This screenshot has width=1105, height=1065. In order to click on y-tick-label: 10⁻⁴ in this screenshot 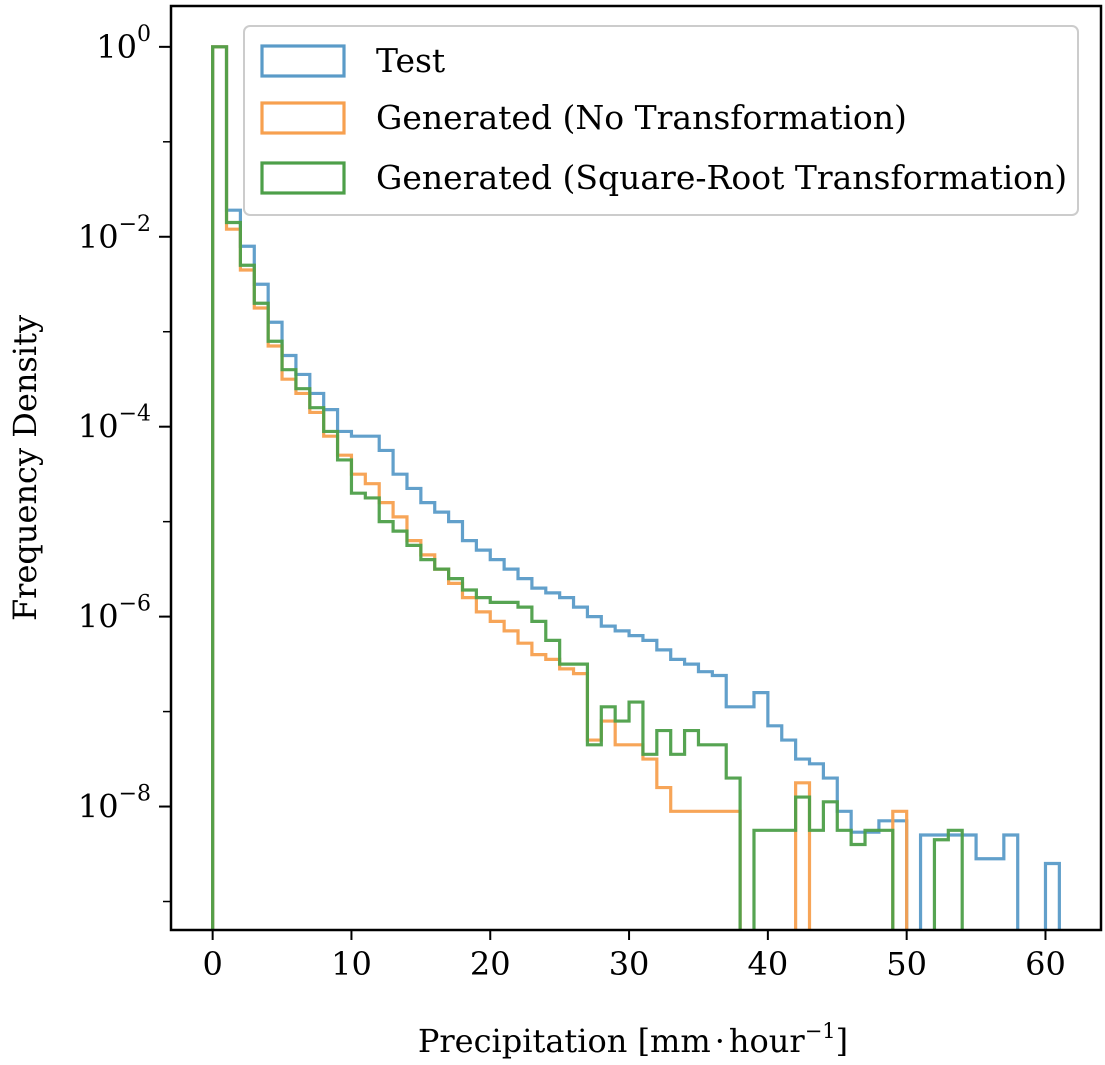, I will do `click(114, 424)`.